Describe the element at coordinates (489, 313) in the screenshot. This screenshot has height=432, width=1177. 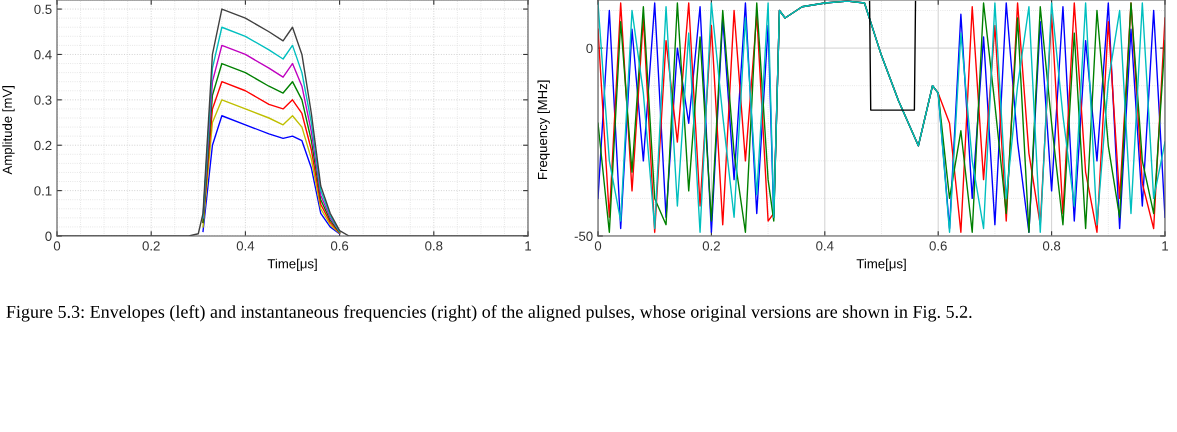
I see `caption: Figure 5.3: Envelopes (left) and instantaneous frequencies (right) of the aligned pulses, whose original versions are shown in Fig. 5.2.` at that location.